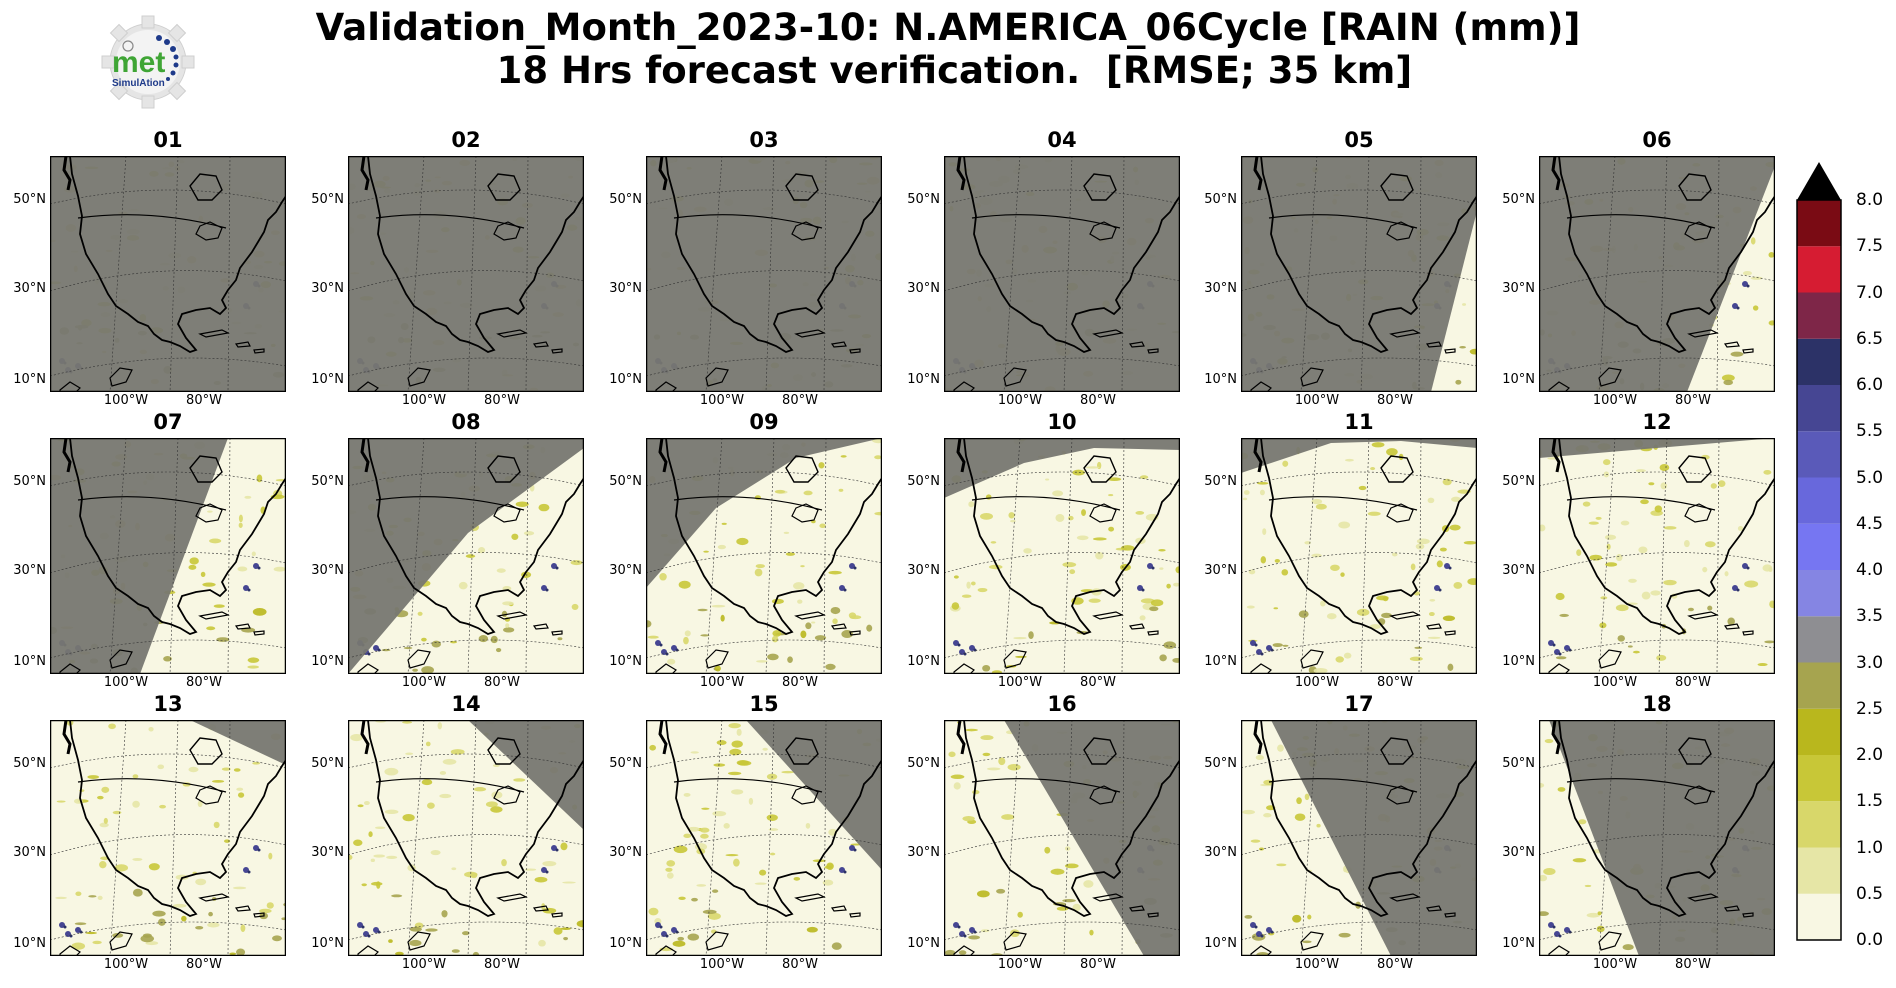 The width and height of the screenshot is (1896, 988). What do you see at coordinates (479, 553) in the screenshot?
I see `forecast-panel-08: 08 50°N 30°N 10°N 100°W 80°W` at bounding box center [479, 553].